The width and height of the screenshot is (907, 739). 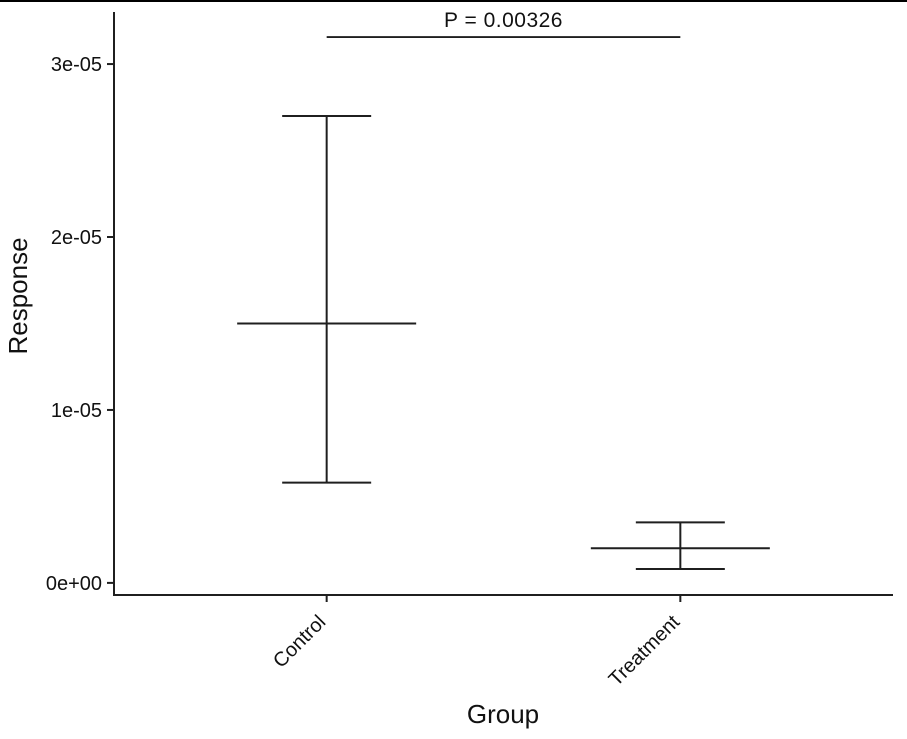 I want to click on y-tick-label-0e+00: 0e+00, so click(x=73, y=583).